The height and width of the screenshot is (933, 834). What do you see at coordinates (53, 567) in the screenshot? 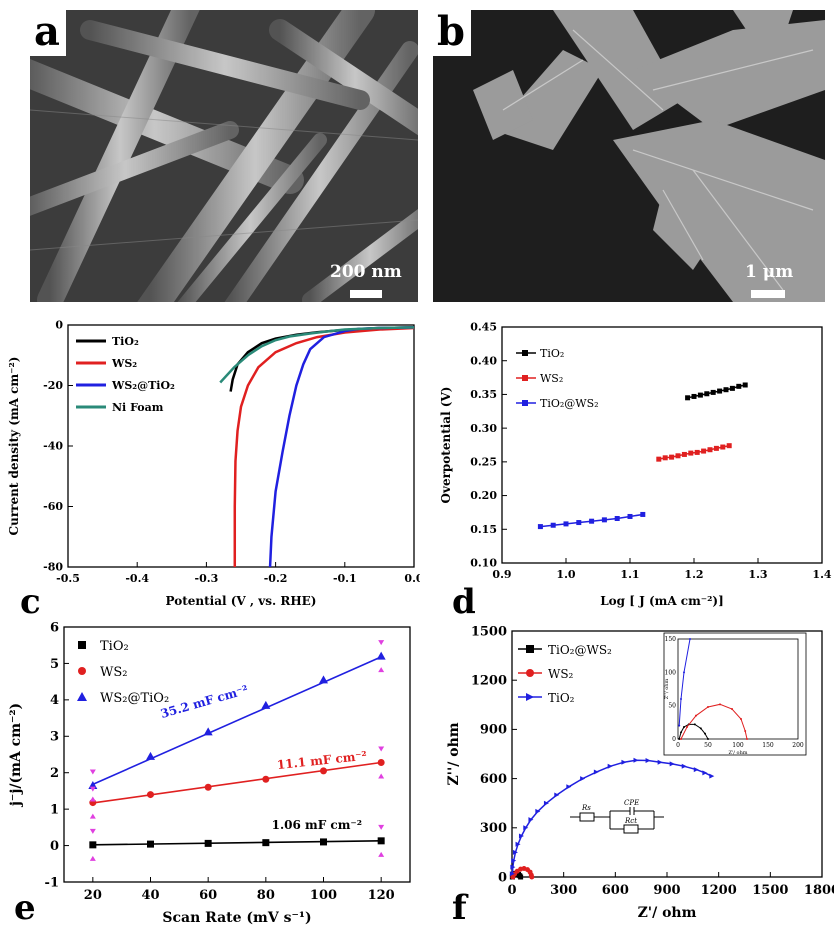
I see `y-tick-label: -80` at bounding box center [53, 567].